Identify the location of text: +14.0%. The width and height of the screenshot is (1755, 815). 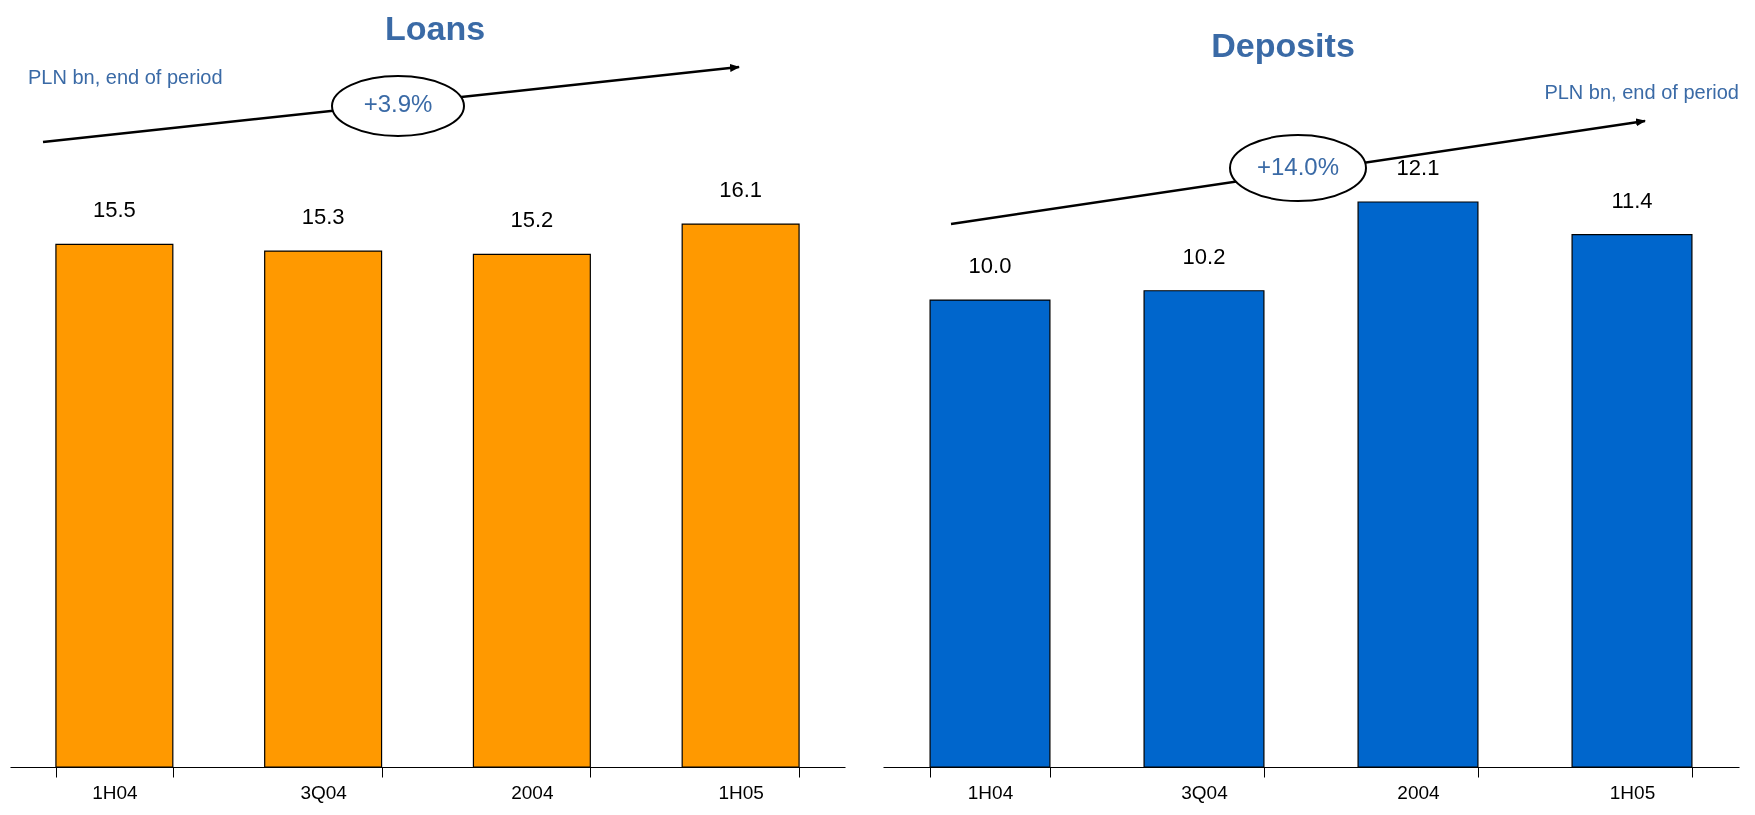
(1298, 166).